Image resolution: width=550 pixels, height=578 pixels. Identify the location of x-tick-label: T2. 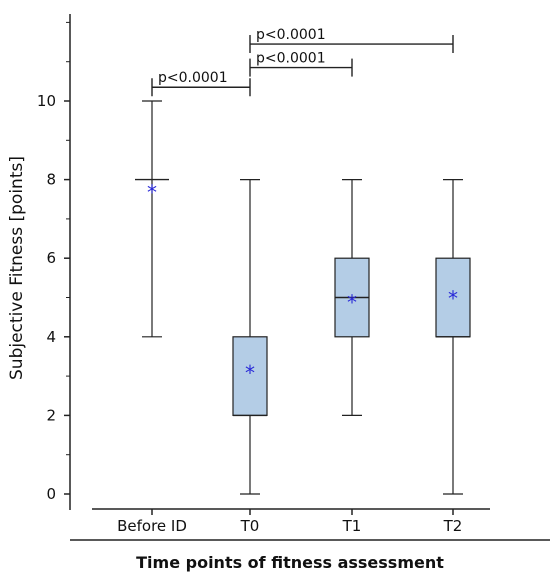
(453, 526).